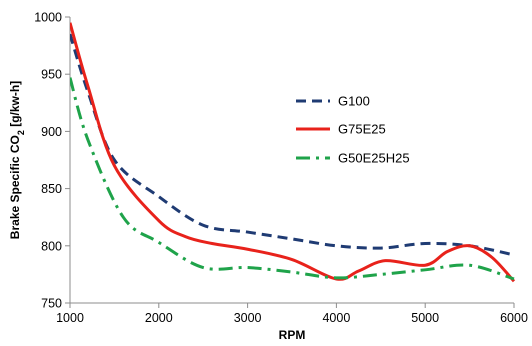 The width and height of the screenshot is (532, 346). I want to click on x-tick-label: 1000, so click(70, 318).